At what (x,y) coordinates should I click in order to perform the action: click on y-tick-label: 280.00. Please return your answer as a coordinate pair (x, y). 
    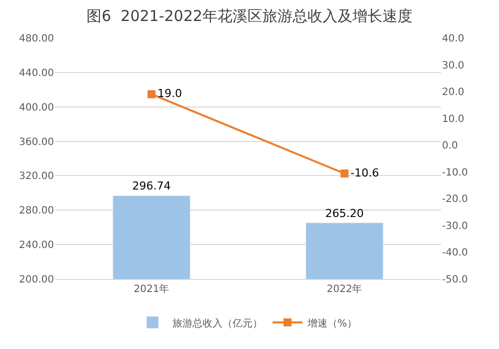
    Looking at the image, I should click on (36, 211).